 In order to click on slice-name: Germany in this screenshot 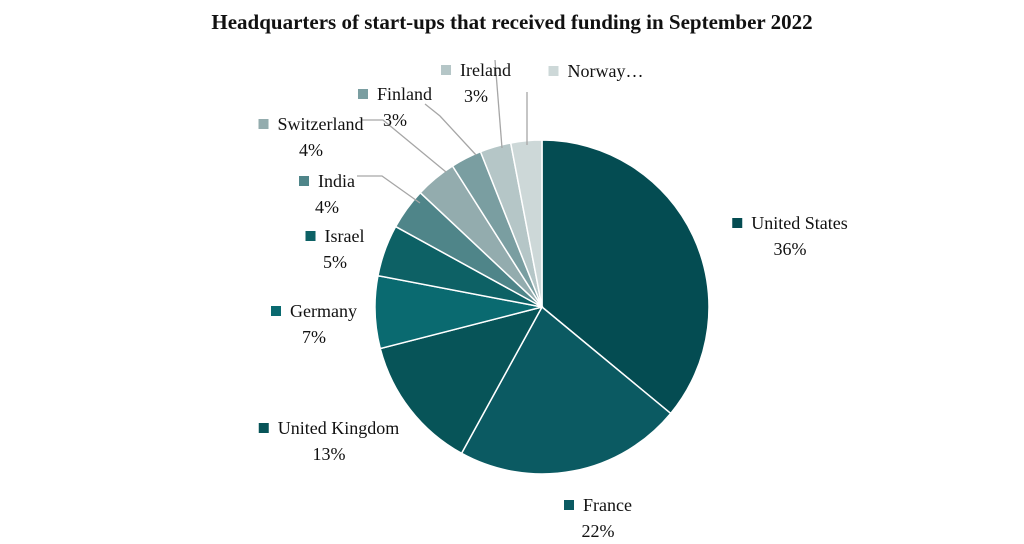, I will do `click(323, 311)`.